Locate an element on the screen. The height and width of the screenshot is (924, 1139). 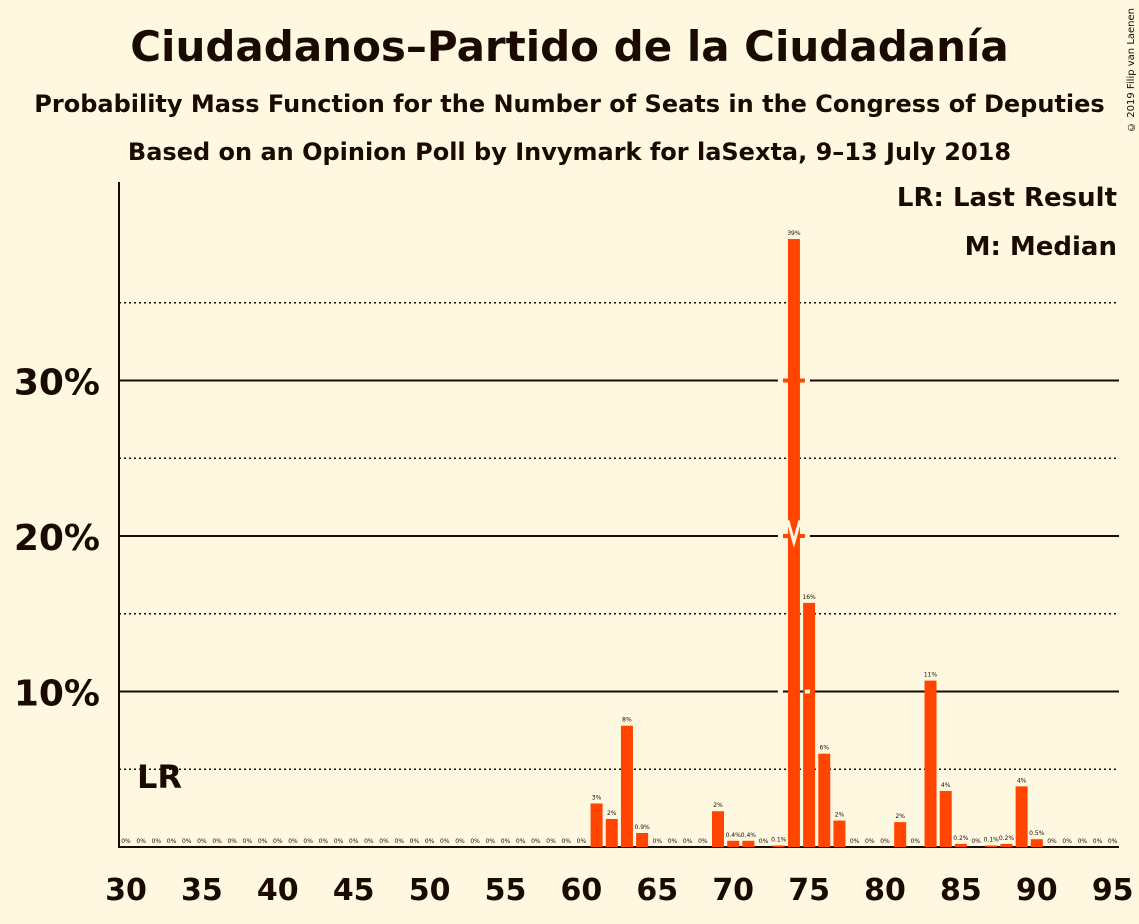
median-marker is located at coordinates (794, 534).